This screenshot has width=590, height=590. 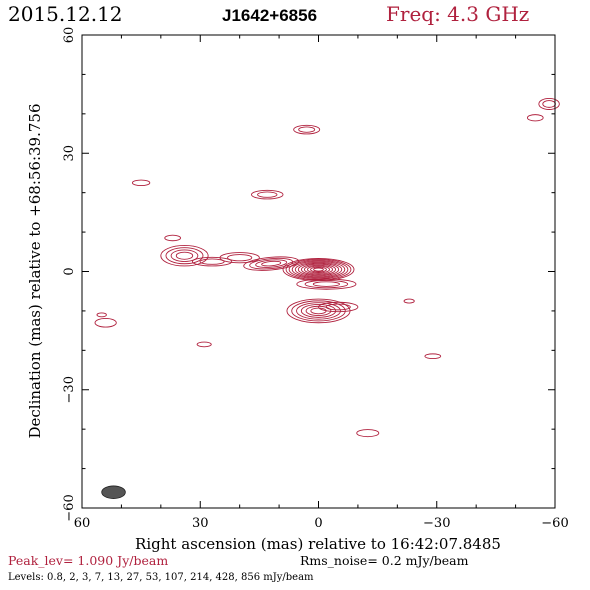 I want to click on beam-ellipse, so click(x=113, y=492).